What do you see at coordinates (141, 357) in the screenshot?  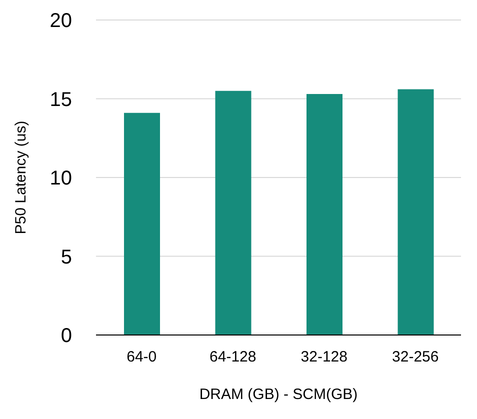 I see `x-tick-label: 64-0` at bounding box center [141, 357].